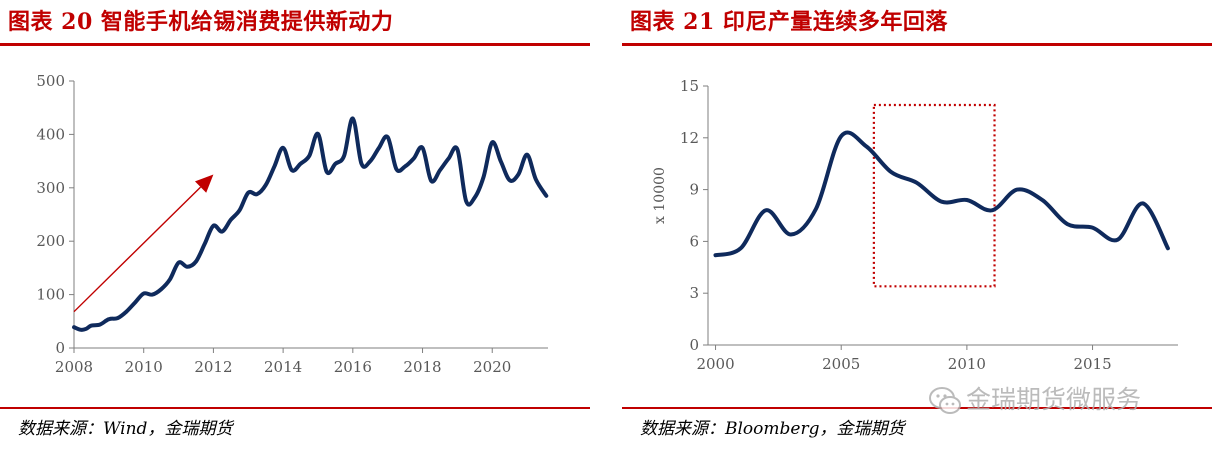 This screenshot has width=1230, height=454. I want to click on x-tick-label: 2016, so click(353, 367).